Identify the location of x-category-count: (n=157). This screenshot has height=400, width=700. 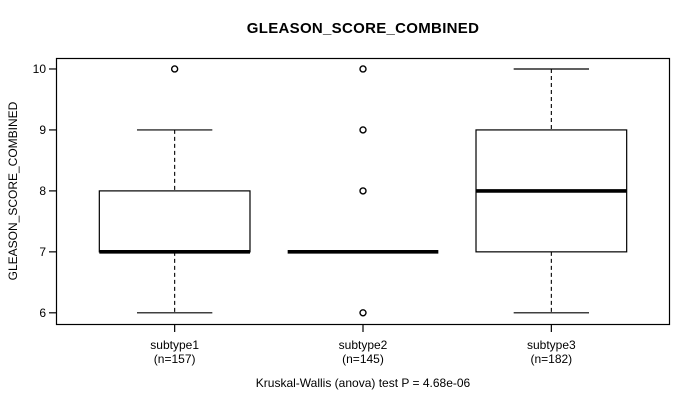
(174, 359).